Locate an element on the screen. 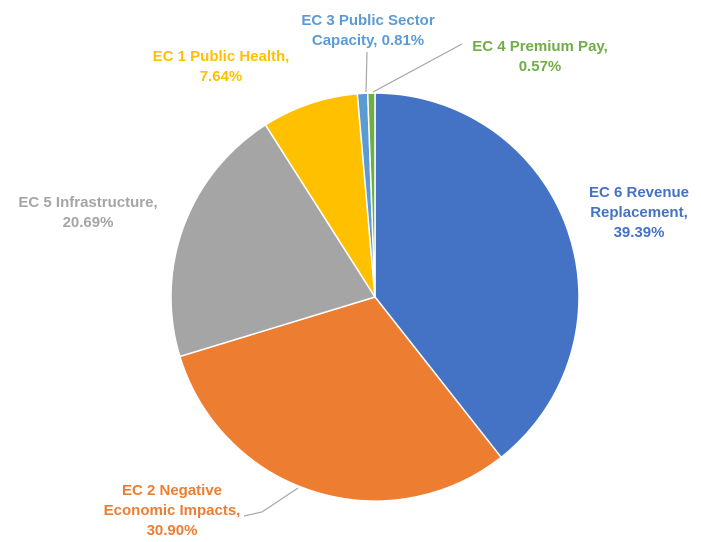 The image size is (701, 542). data-label-line: EC 2 Negative is located at coordinates (172, 490).